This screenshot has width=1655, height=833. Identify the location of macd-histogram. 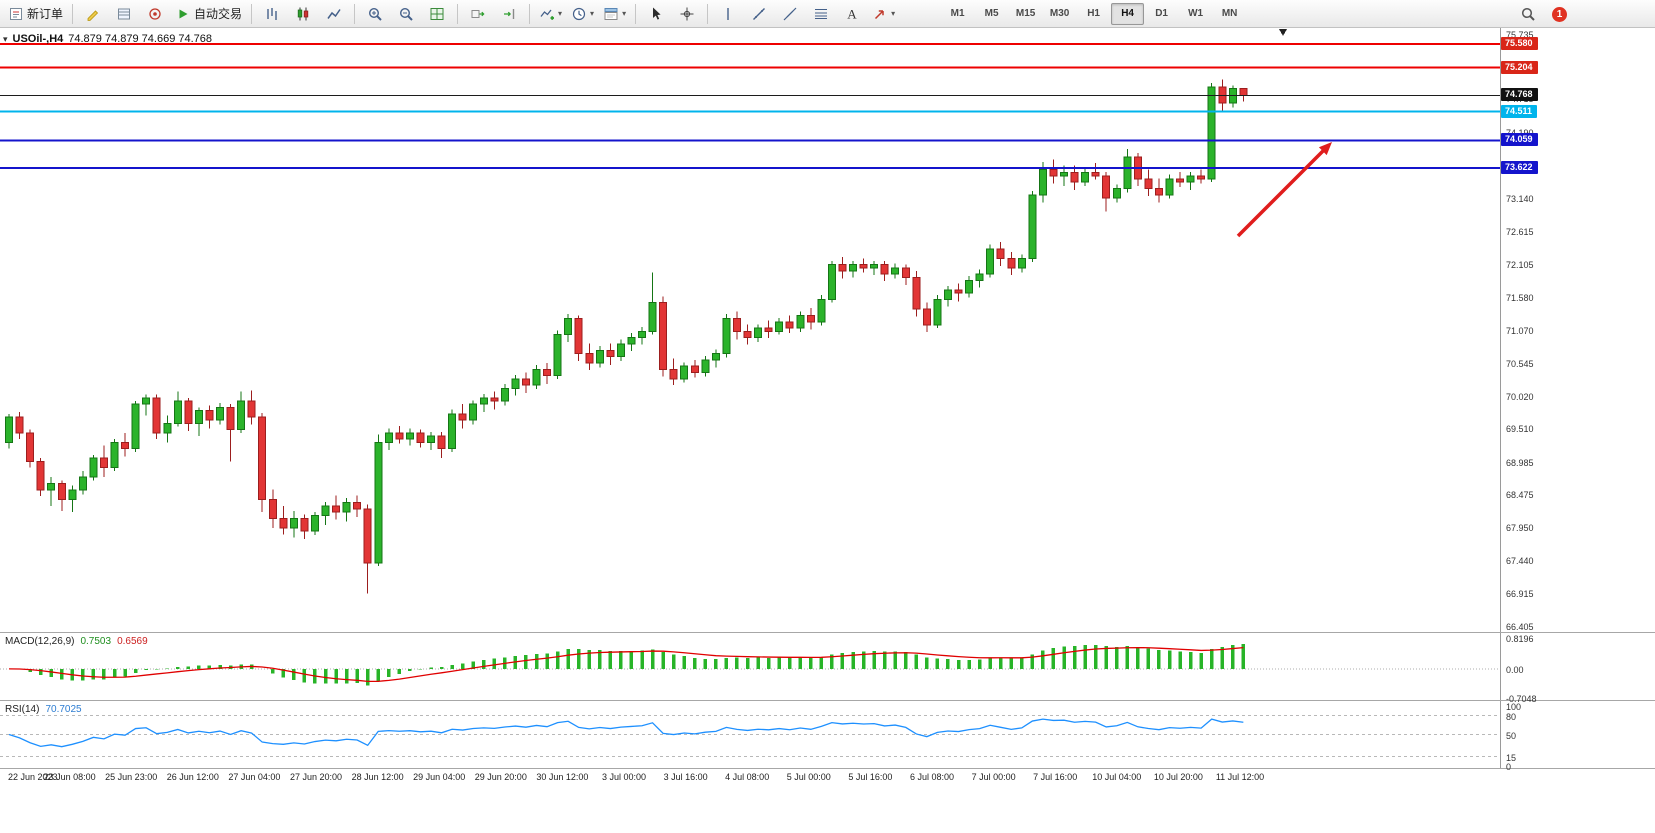
(631, 664).